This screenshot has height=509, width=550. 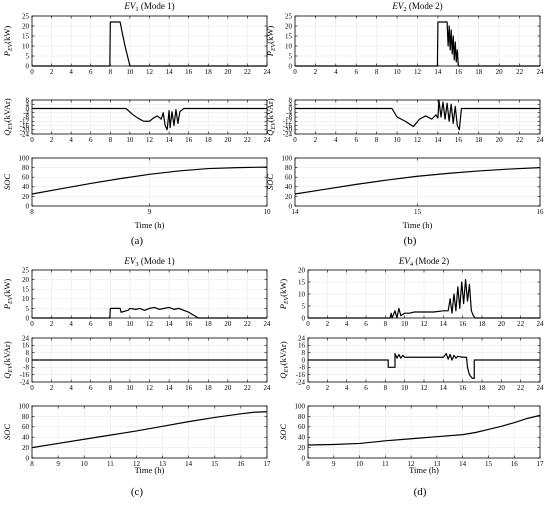 What do you see at coordinates (268, 464) in the screenshot?
I see `x-tick-label: 17` at bounding box center [268, 464].